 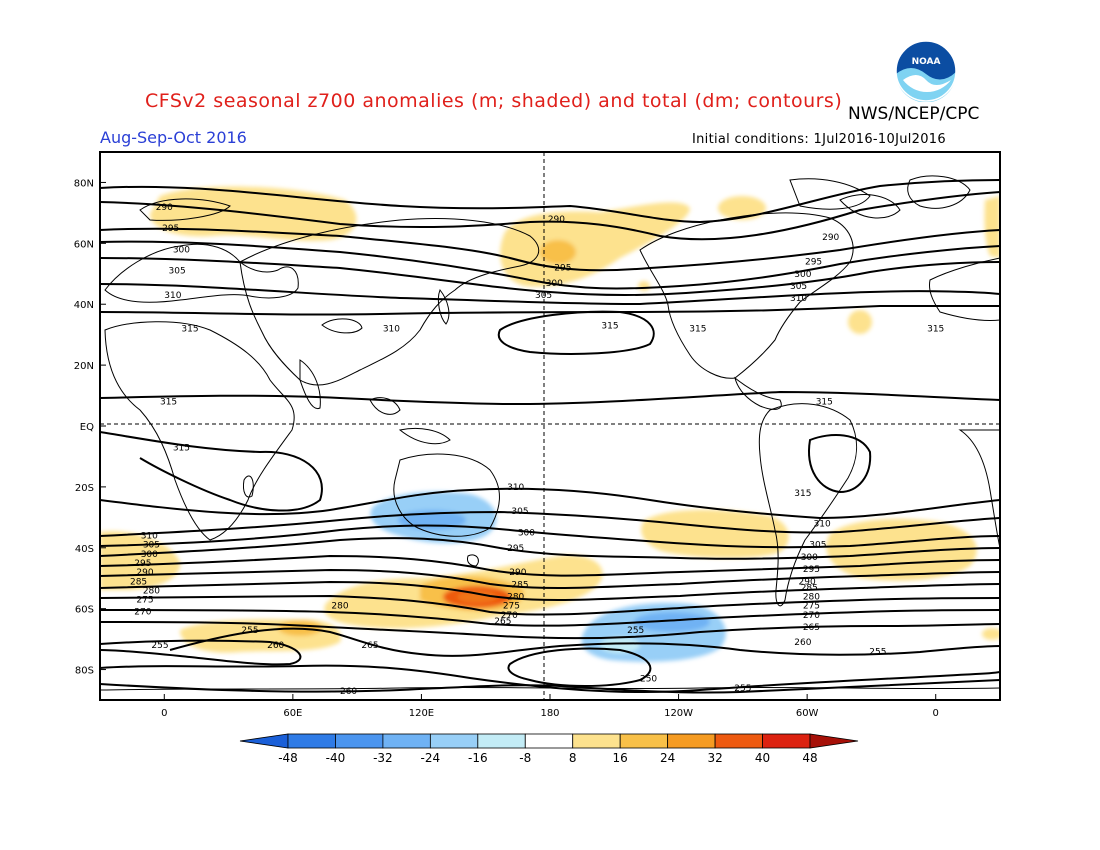 I want to click on contour-label: 250, so click(x=648, y=680).